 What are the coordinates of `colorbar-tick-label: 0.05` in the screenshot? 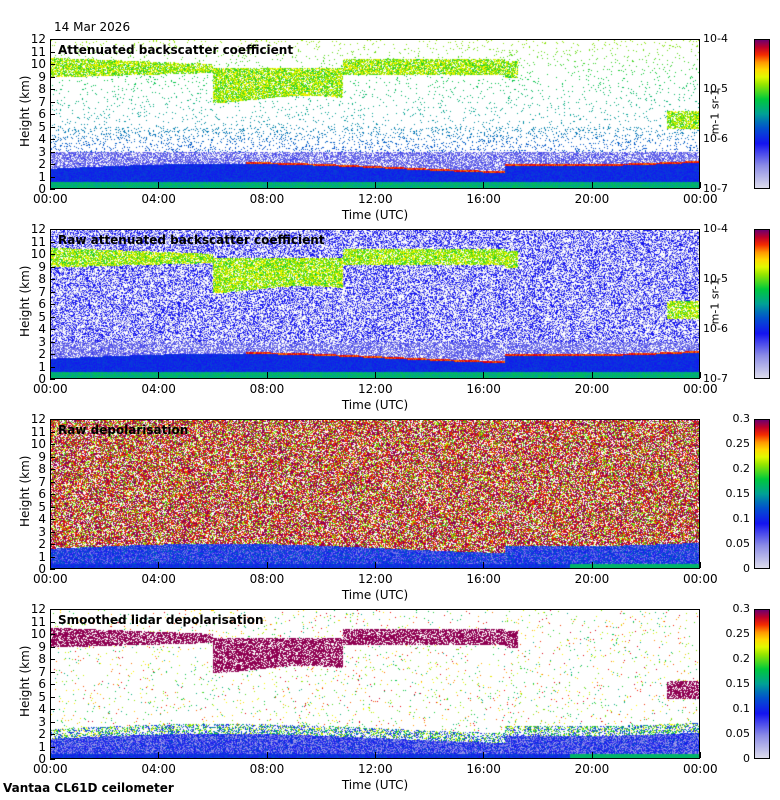 It's located at (738, 733).